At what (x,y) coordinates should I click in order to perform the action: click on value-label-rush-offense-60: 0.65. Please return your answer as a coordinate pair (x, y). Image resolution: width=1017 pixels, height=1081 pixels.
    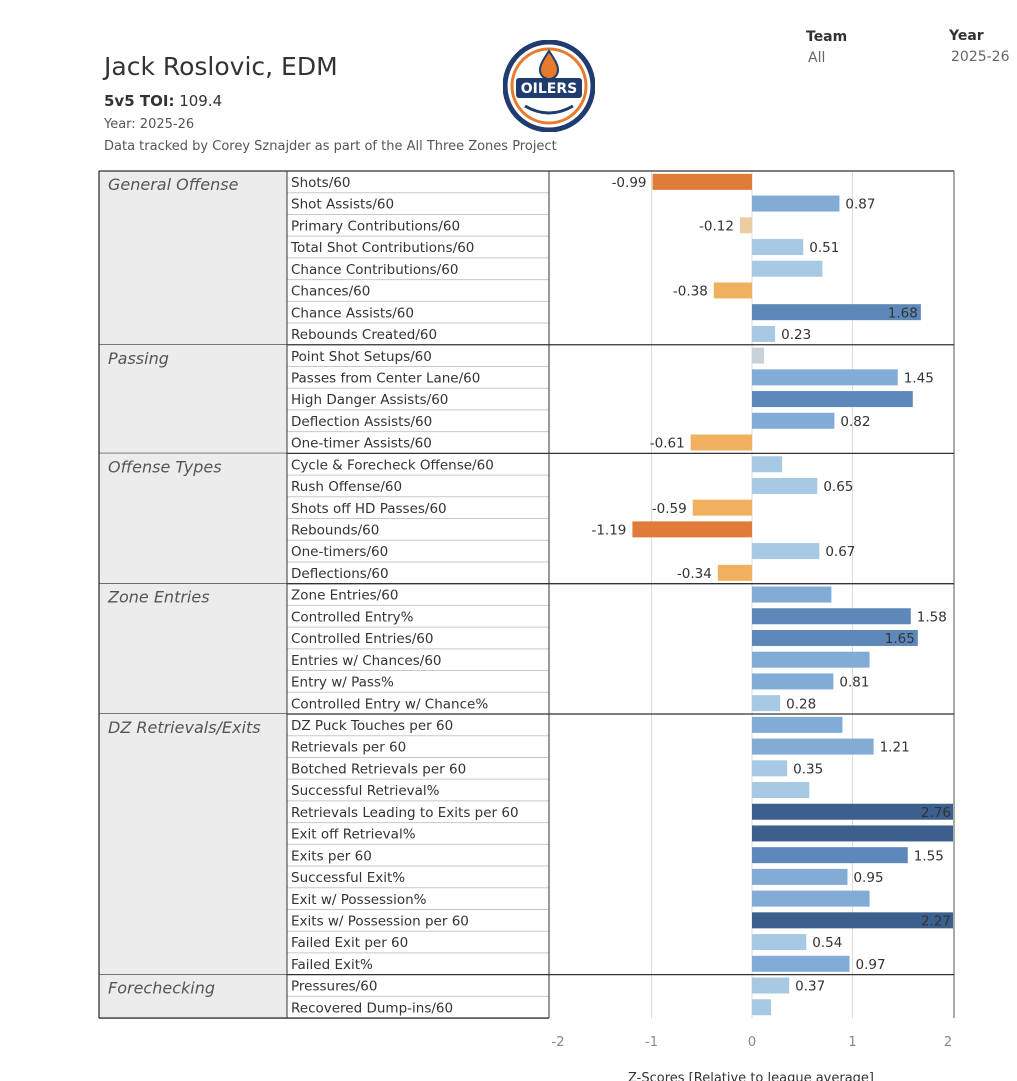
    Looking at the image, I should click on (838, 487).